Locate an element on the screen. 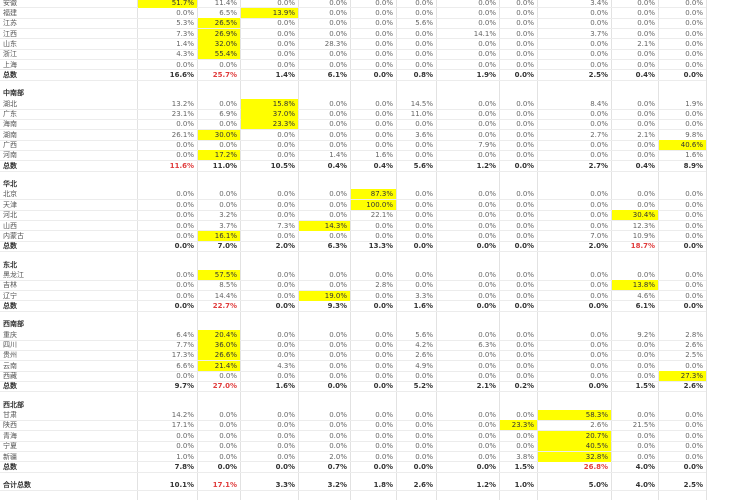 The image size is (750, 500). cell-value: 13.9% is located at coordinates (269, 12).